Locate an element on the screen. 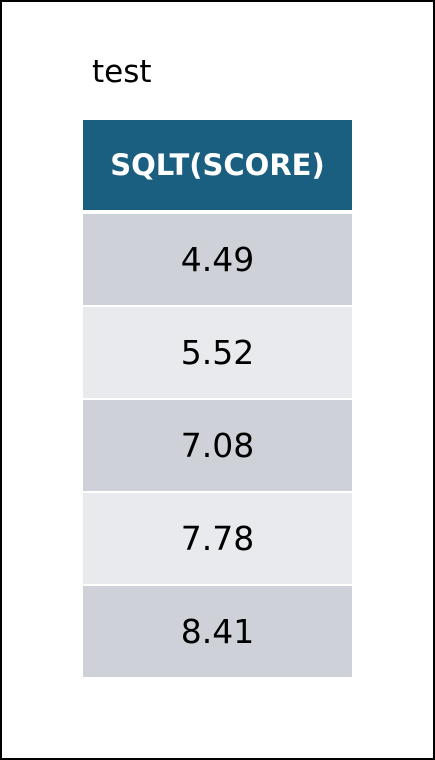  table-caption: test is located at coordinates (122, 72).